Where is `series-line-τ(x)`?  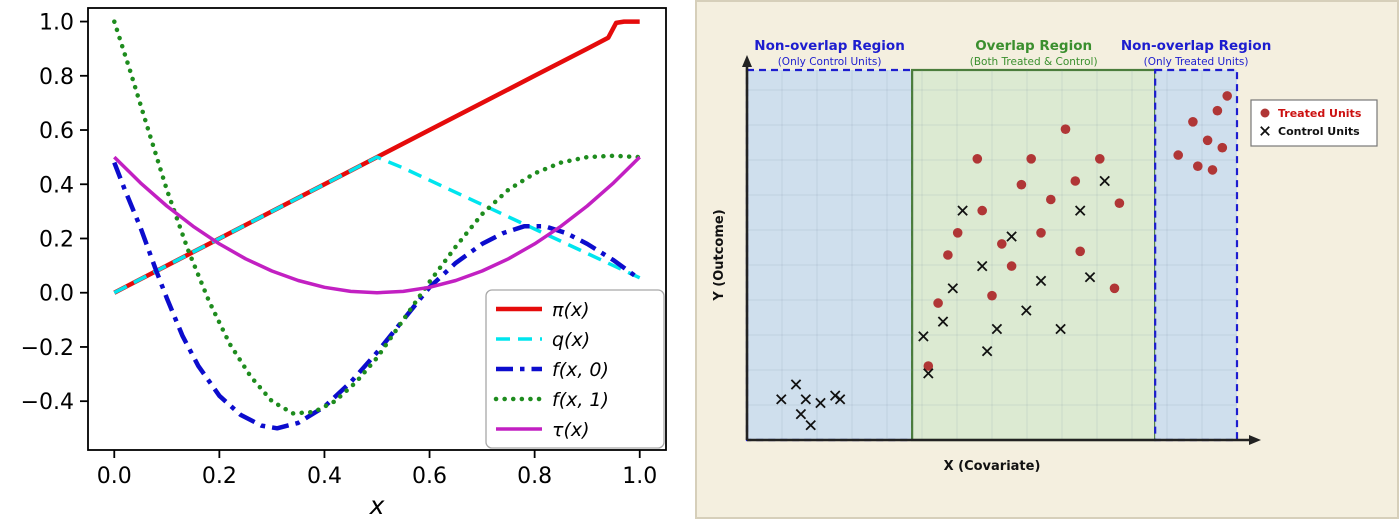 series-line-τ(x) is located at coordinates (377, 225).